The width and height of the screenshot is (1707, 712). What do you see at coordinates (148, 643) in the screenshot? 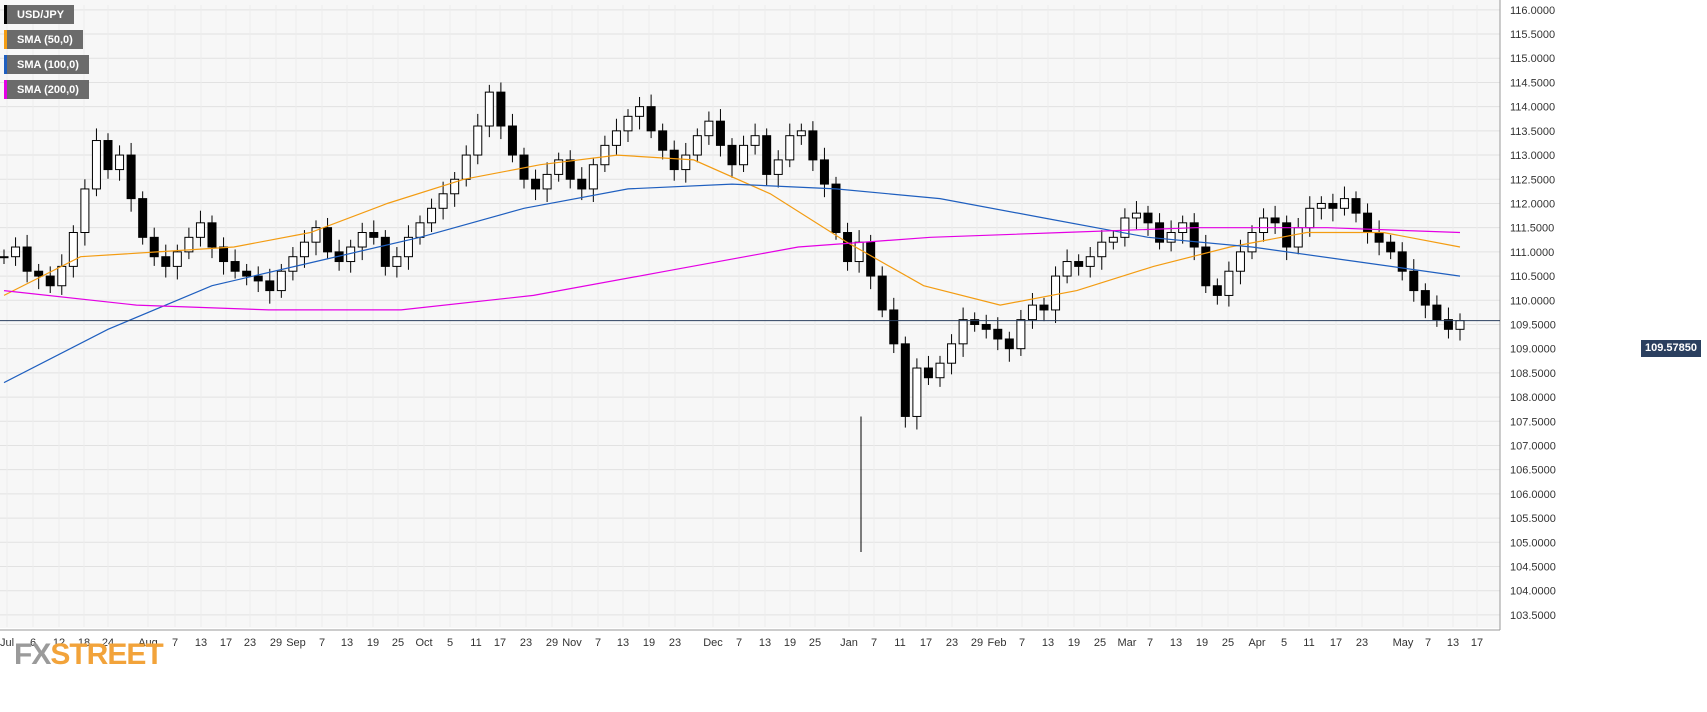
I see `x-tick-label: Aug` at bounding box center [148, 643].